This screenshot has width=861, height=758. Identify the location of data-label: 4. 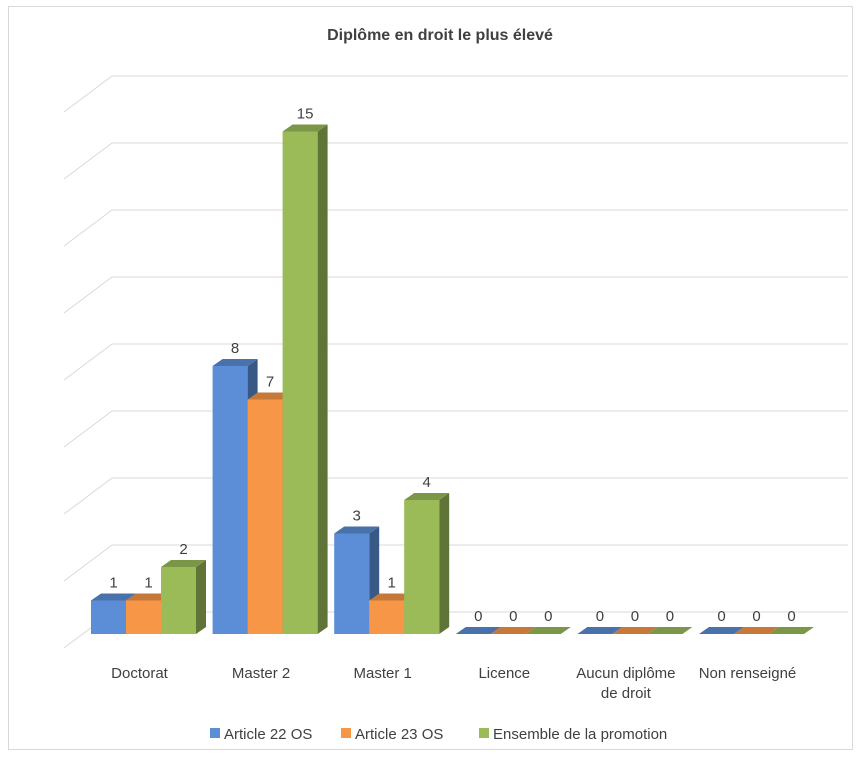
(427, 482).